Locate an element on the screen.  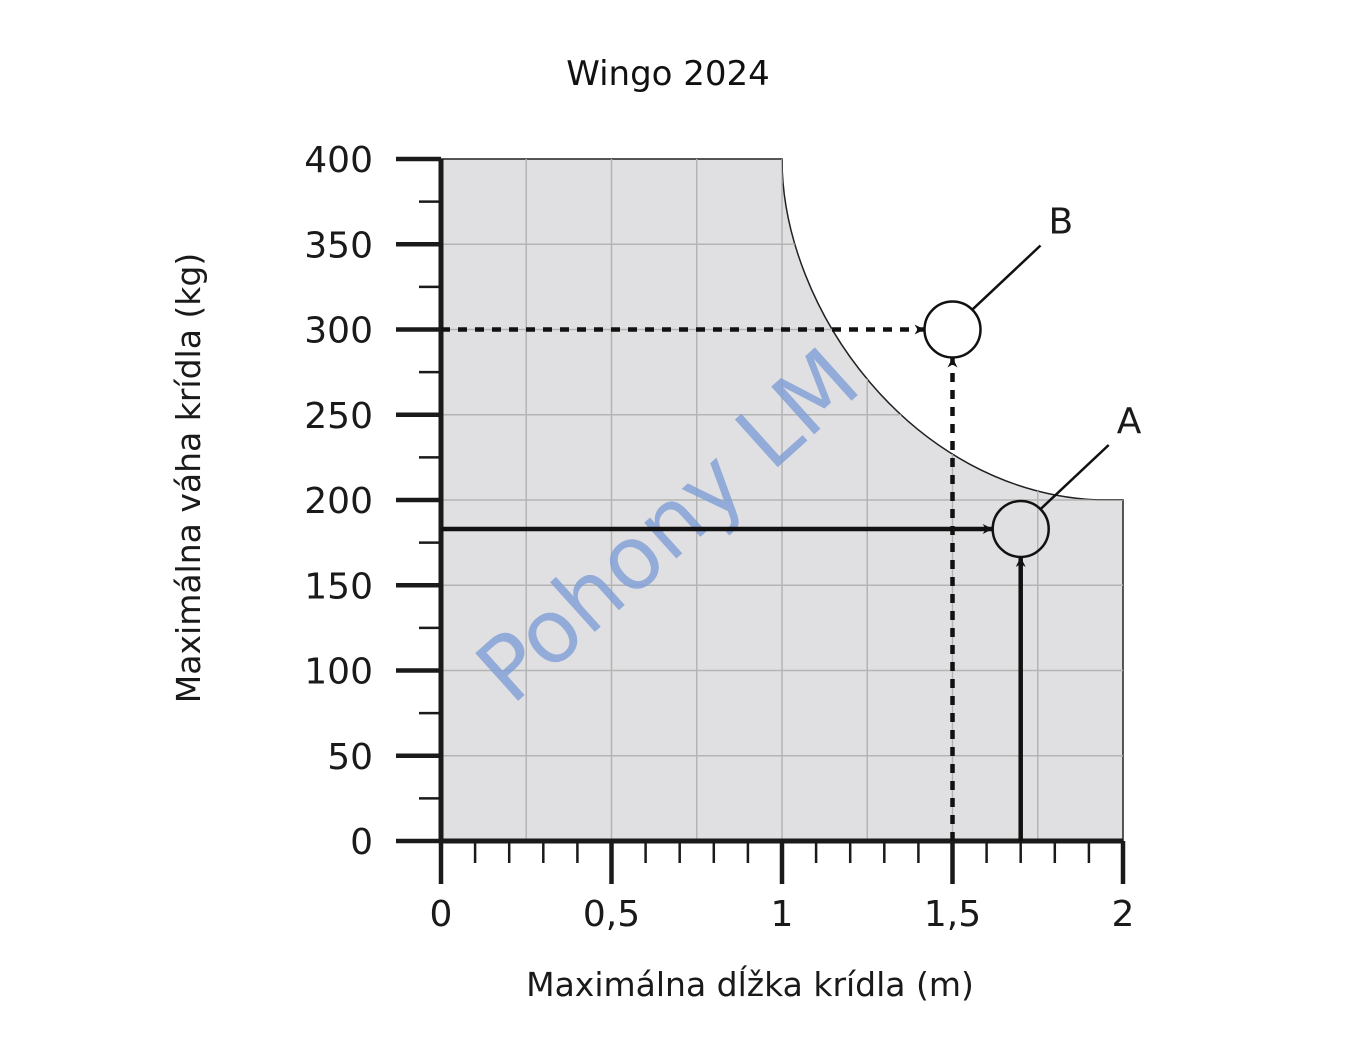
y-tick-label: 100 is located at coordinates (338, 672).